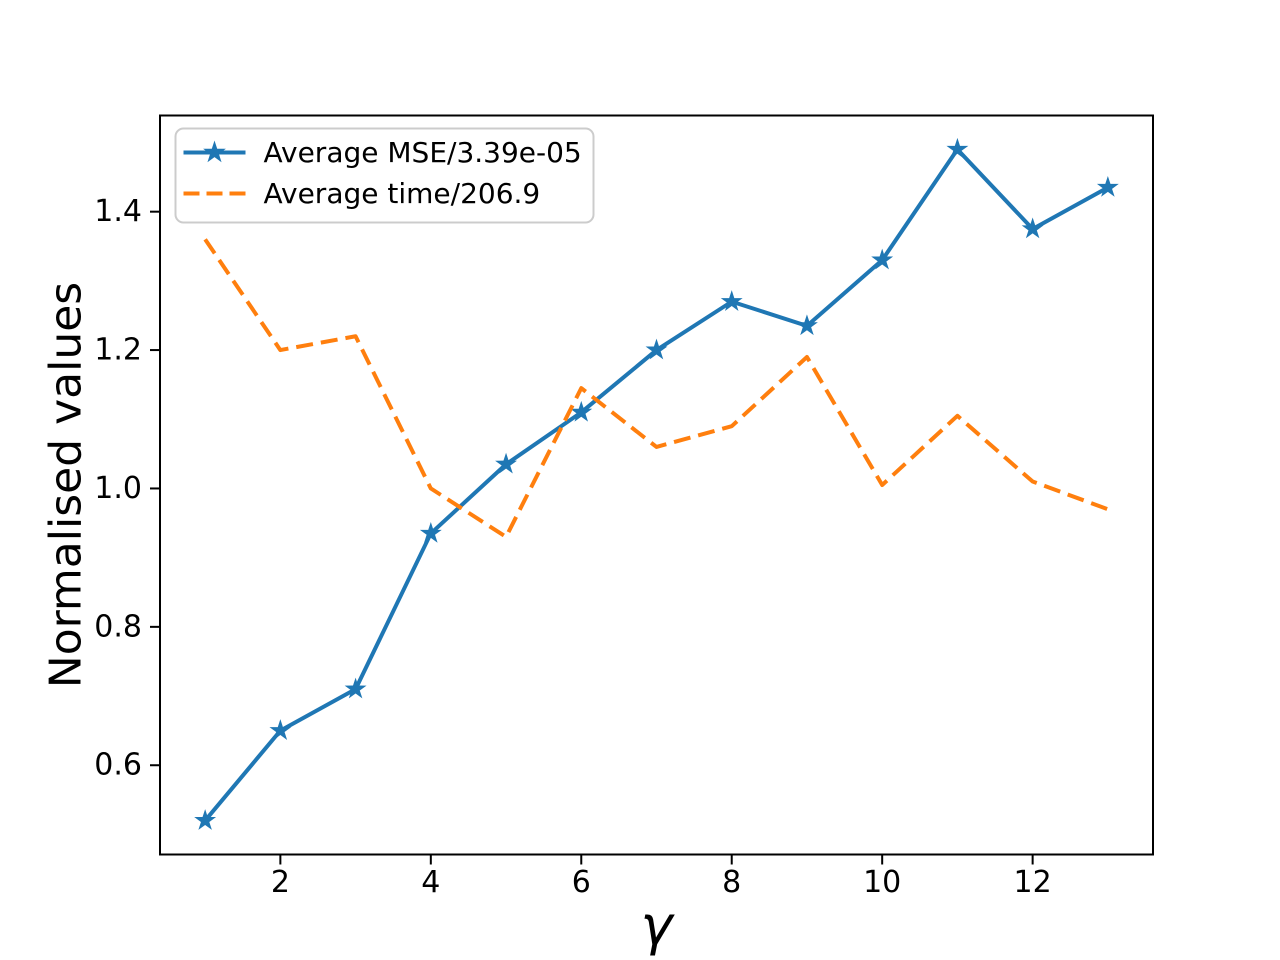  What do you see at coordinates (214, 151) in the screenshot?
I see `legend-star-marker` at bounding box center [214, 151].